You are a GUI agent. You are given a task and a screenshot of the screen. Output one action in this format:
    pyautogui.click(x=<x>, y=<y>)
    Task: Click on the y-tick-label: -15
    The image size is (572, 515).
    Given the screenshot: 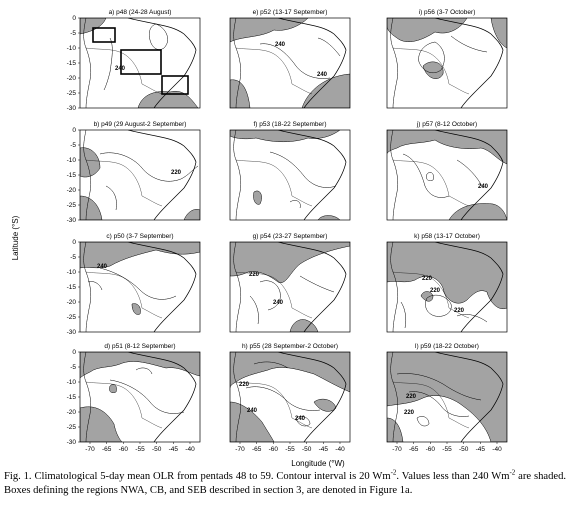 What is the action you would take?
    pyautogui.click(x=72, y=287)
    